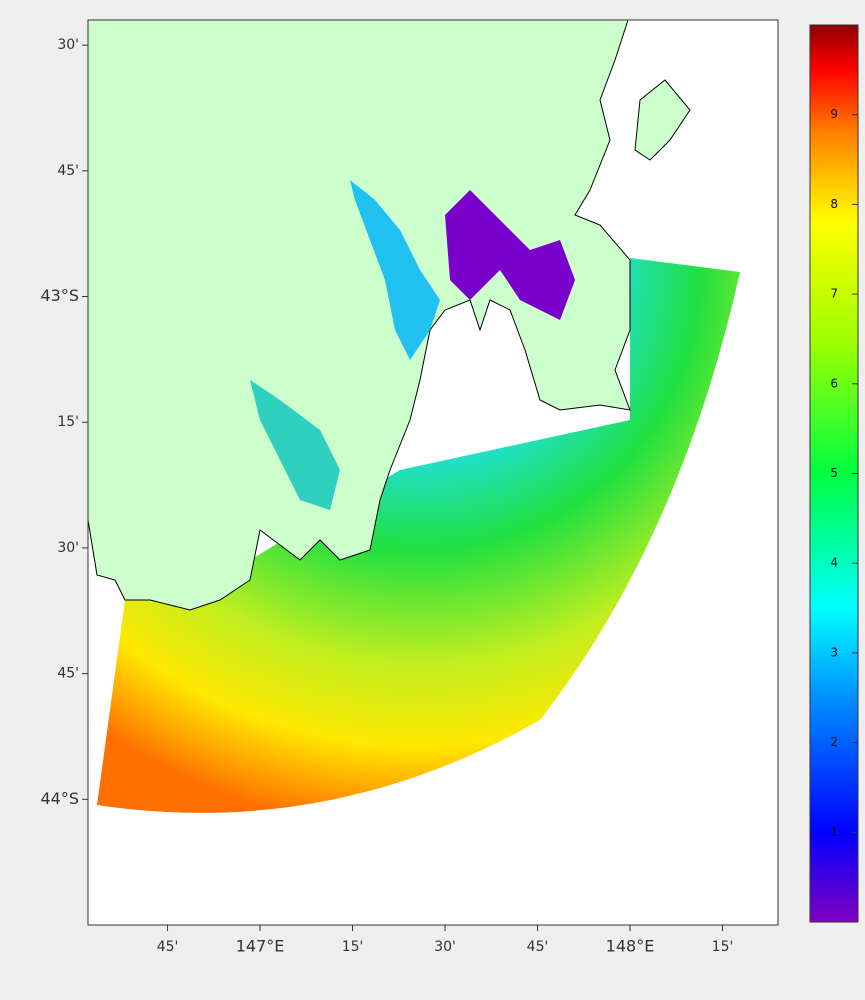  What do you see at coordinates (834, 204) in the screenshot?
I see `colorbar-tick-label: 8` at bounding box center [834, 204].